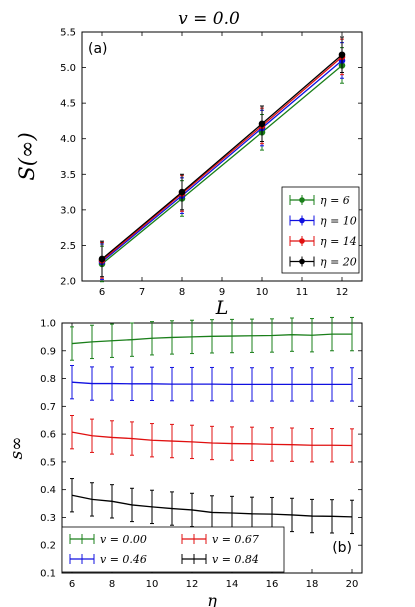 The width and height of the screenshot is (415, 607). I want to click on y-tick-label: 0.2, so click(48, 546).